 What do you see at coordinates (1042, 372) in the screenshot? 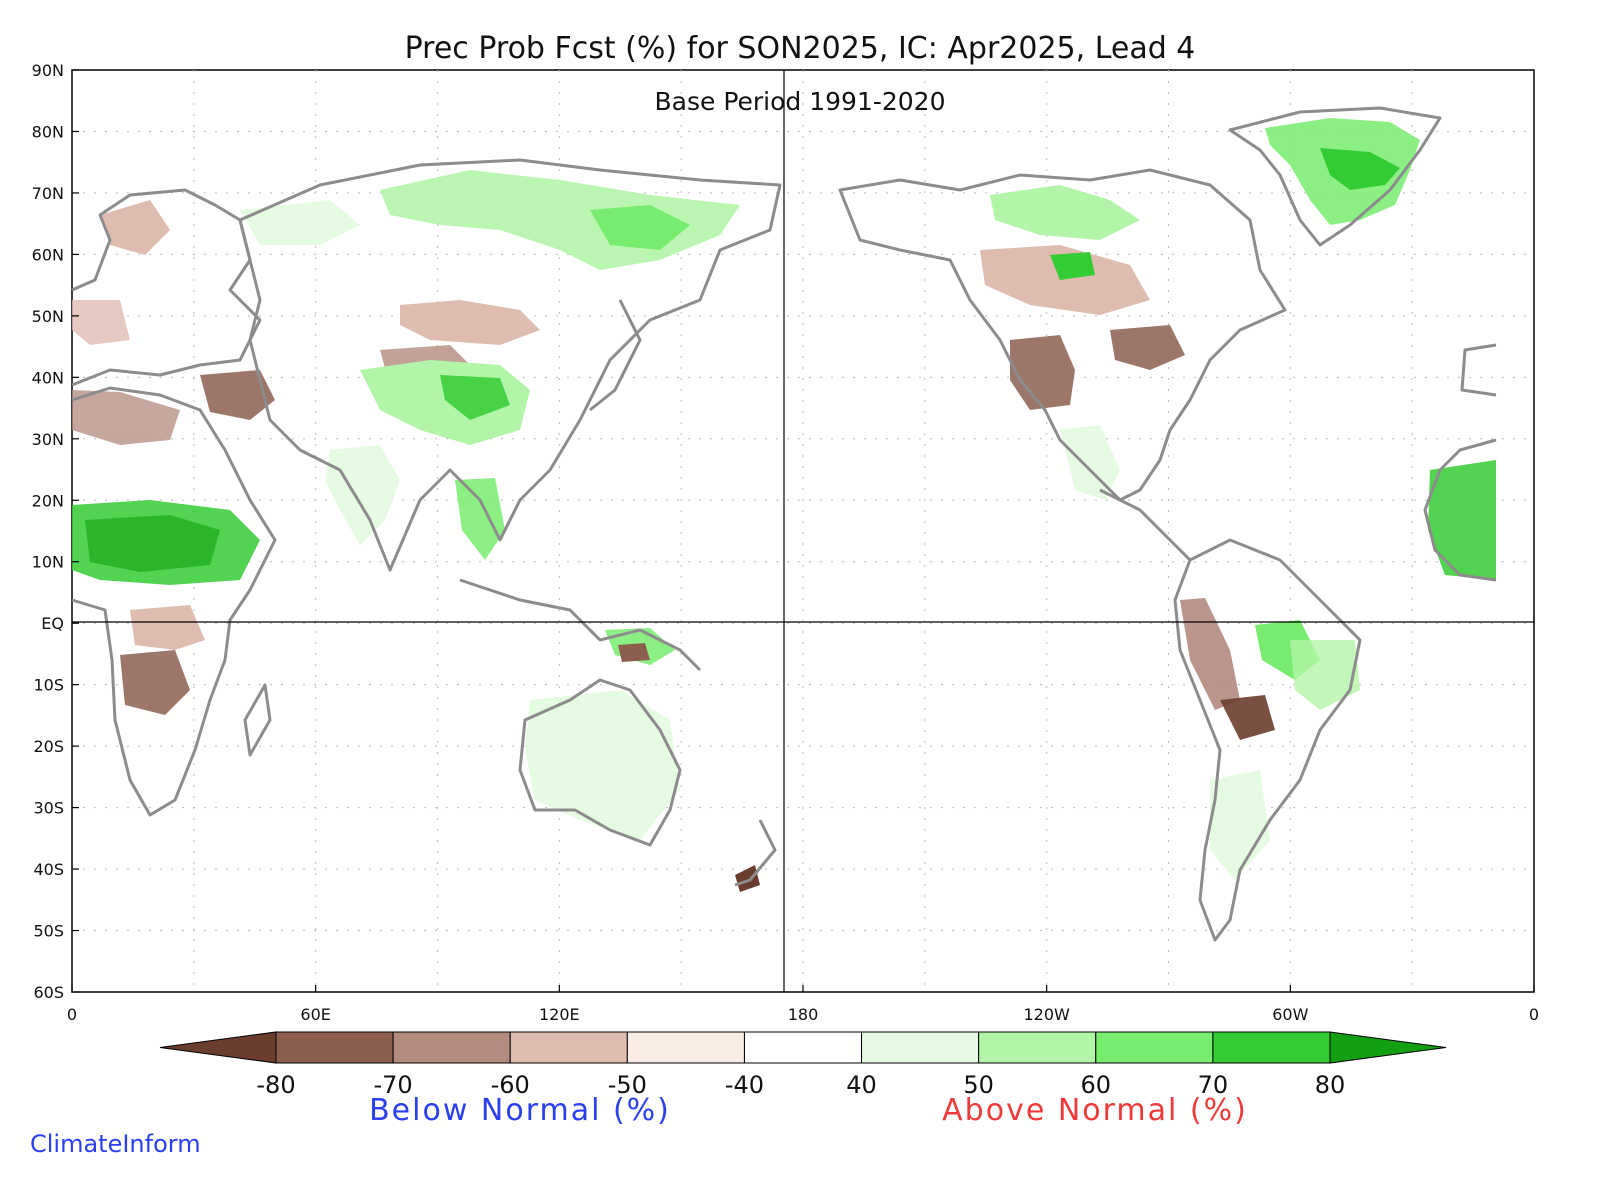
I see `anomaly-us-west-below` at bounding box center [1042, 372].